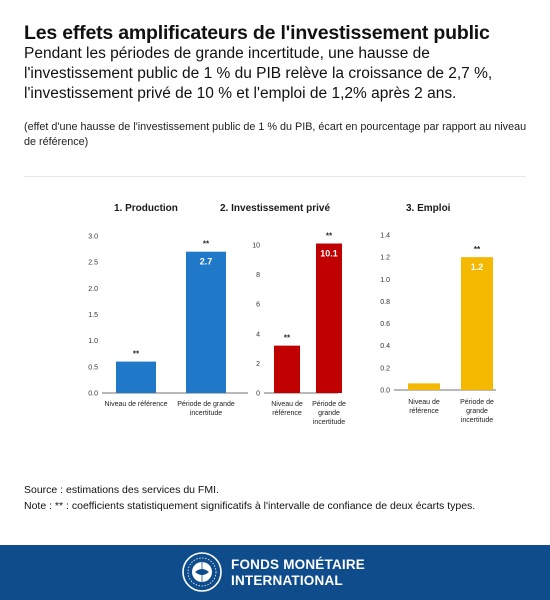 This screenshot has width=550, height=600. What do you see at coordinates (385, 368) in the screenshot?
I see `y-tick-label: 0.2` at bounding box center [385, 368].